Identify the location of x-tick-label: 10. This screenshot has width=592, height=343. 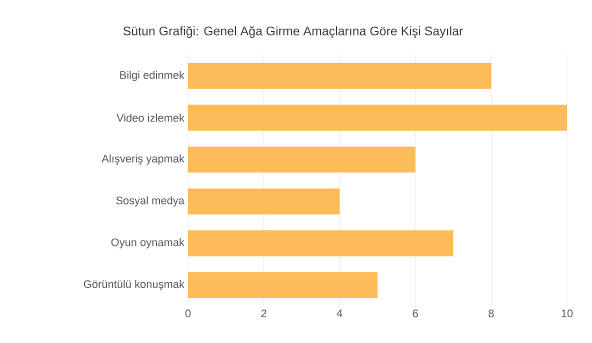
(567, 314).